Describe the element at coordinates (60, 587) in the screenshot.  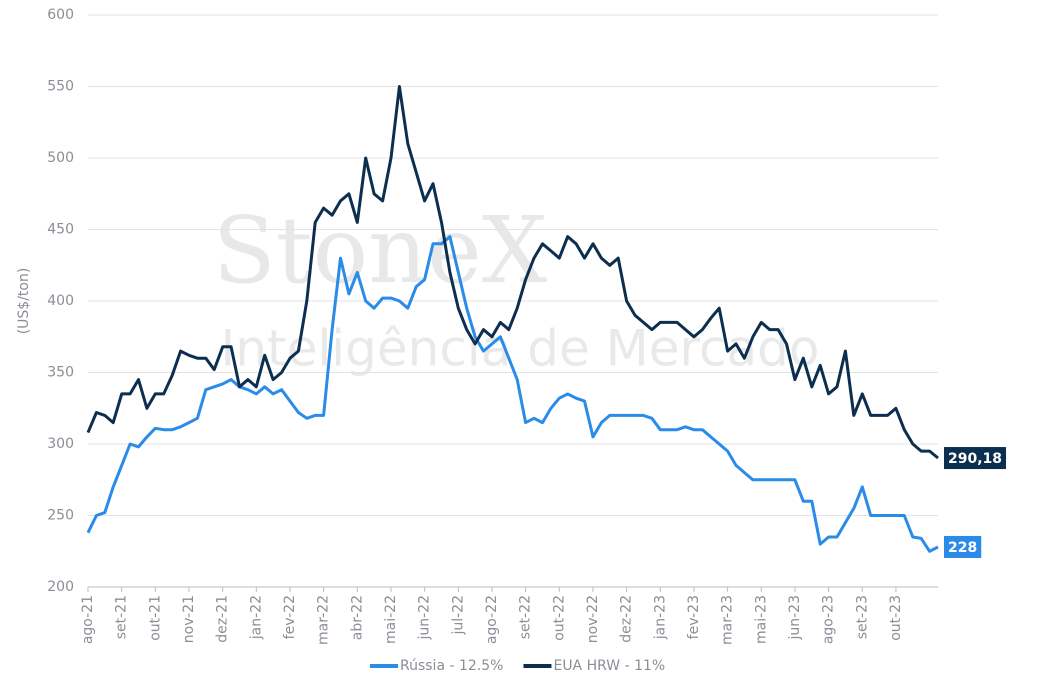
I see `y-tick-label: 200` at that location.